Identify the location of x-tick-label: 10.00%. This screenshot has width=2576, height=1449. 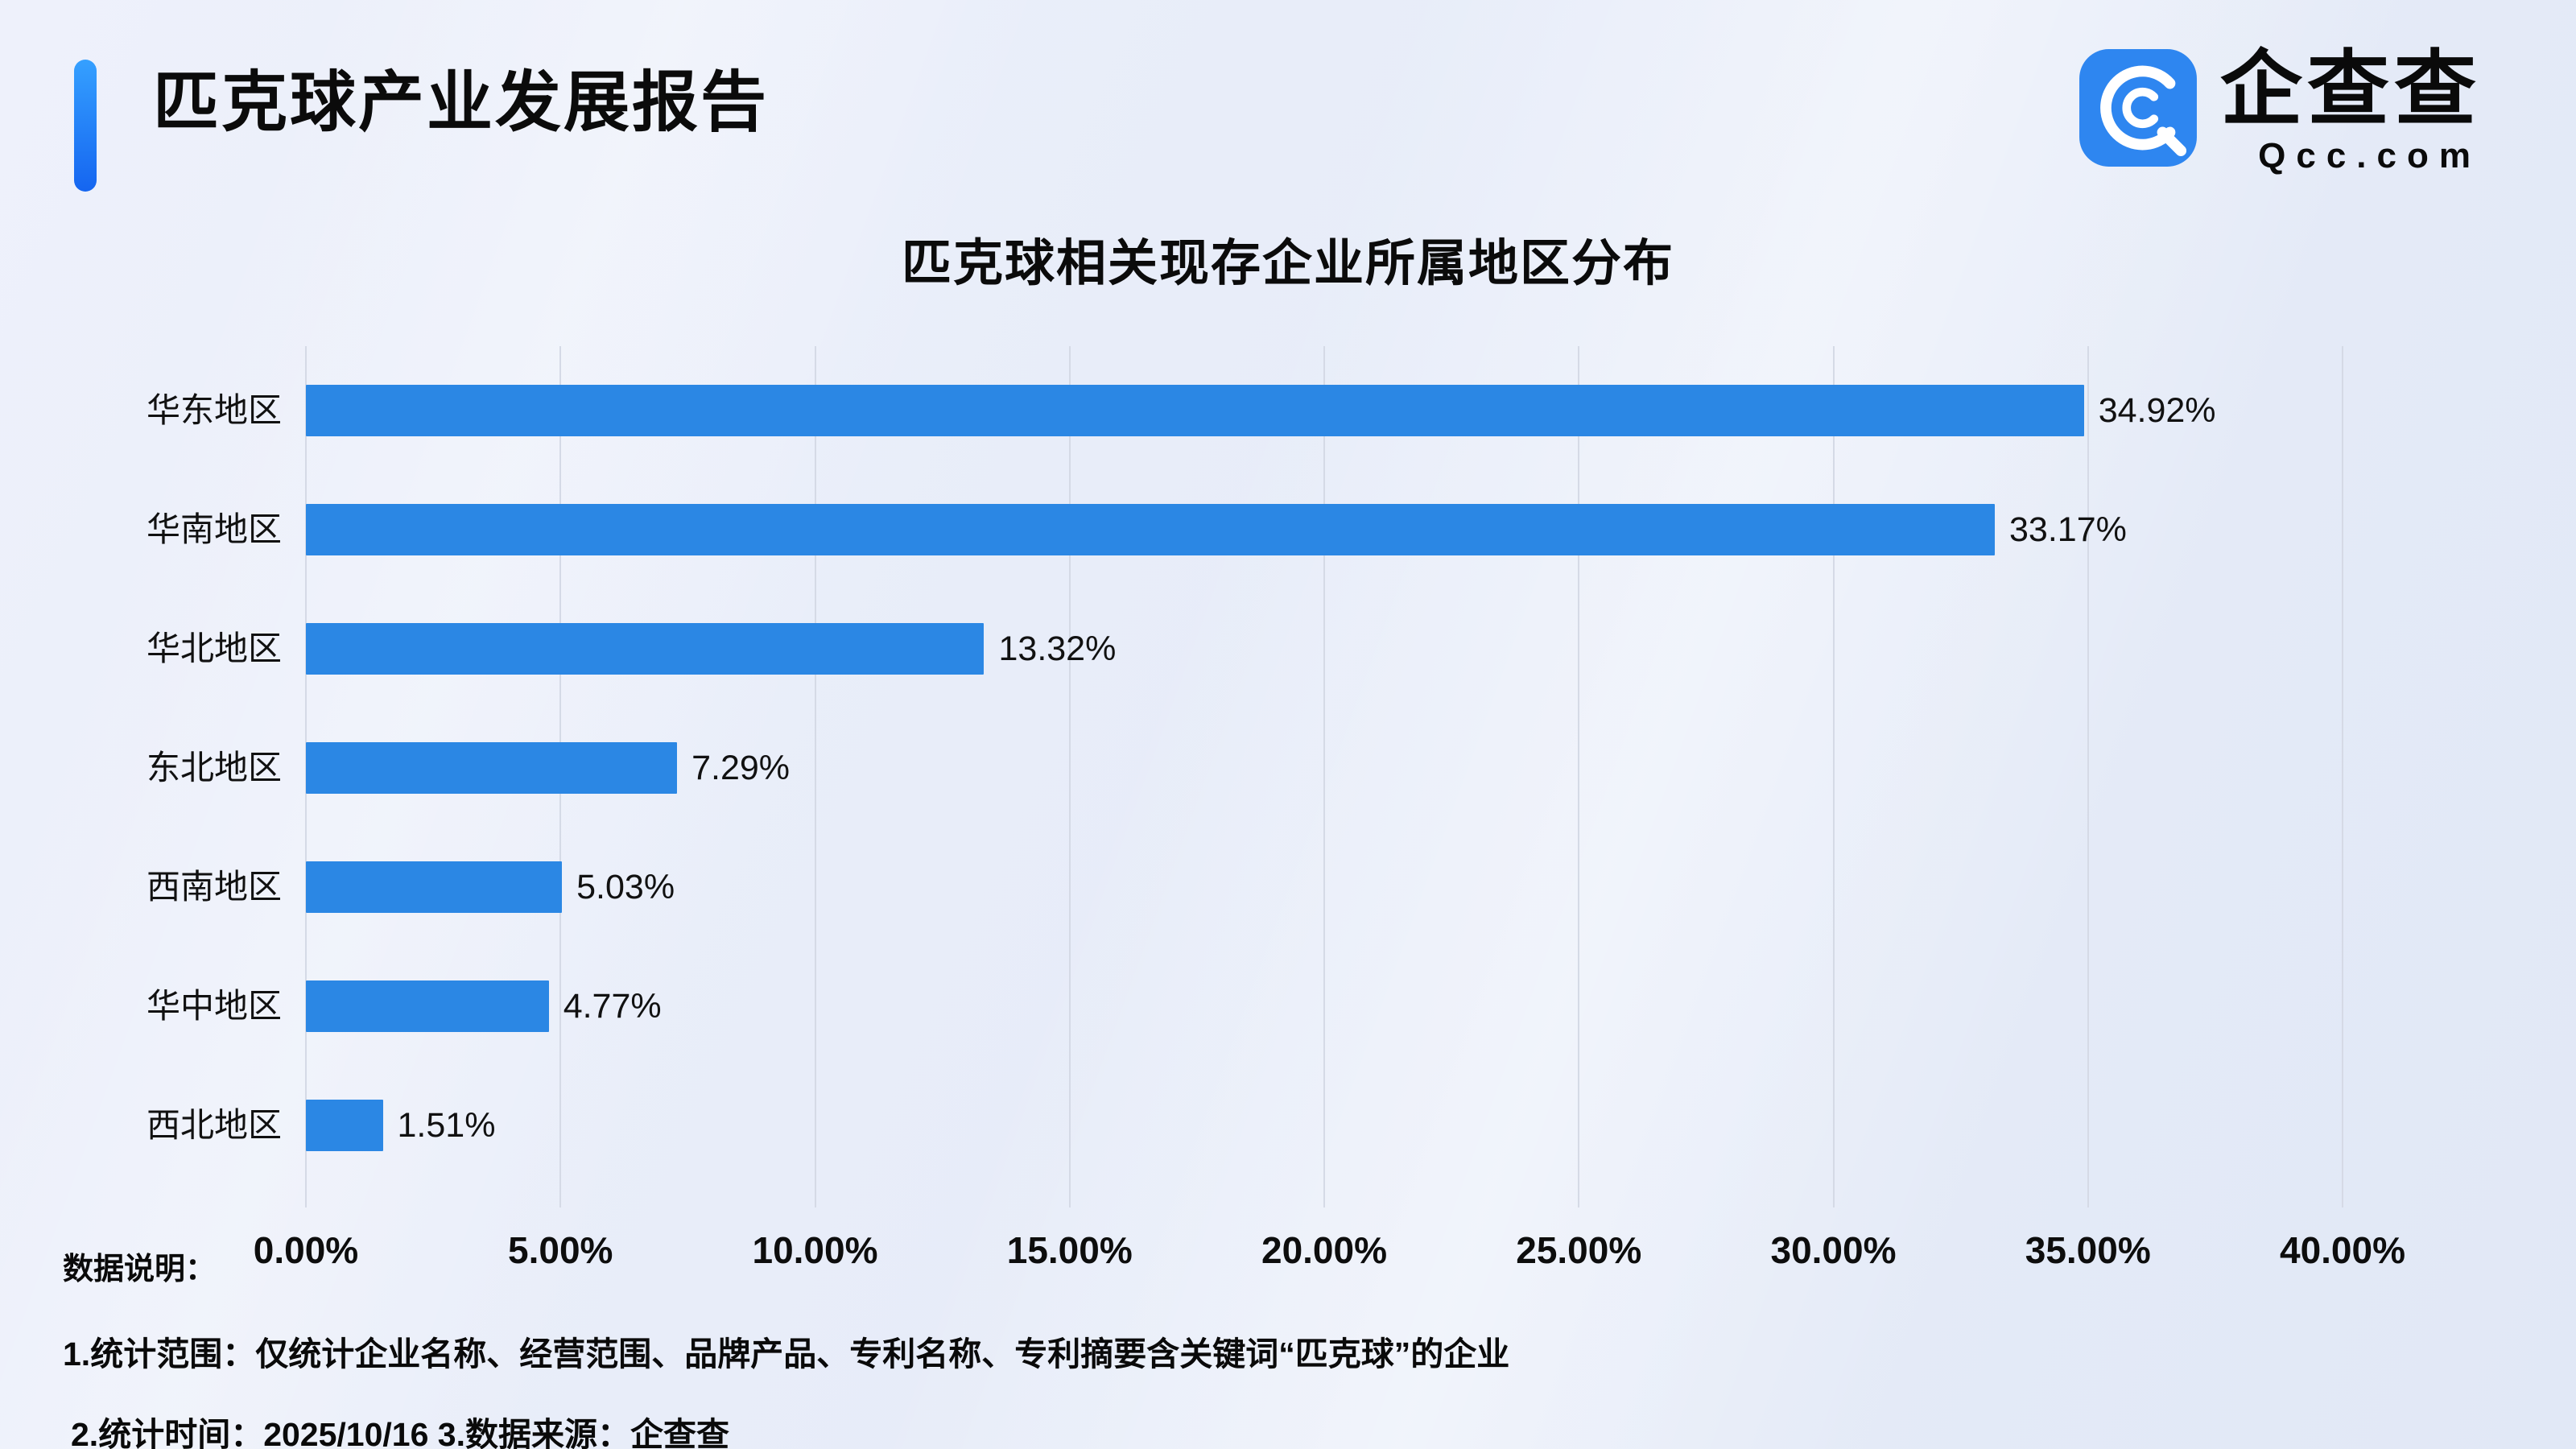
(815, 1250).